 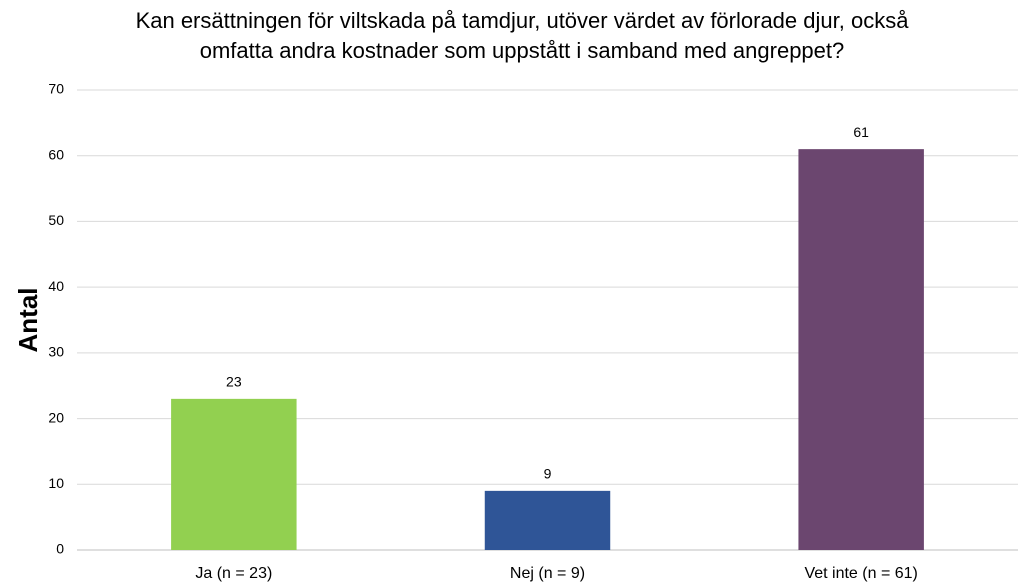 What do you see at coordinates (56, 220) in the screenshot?
I see `y-tick-label: 50` at bounding box center [56, 220].